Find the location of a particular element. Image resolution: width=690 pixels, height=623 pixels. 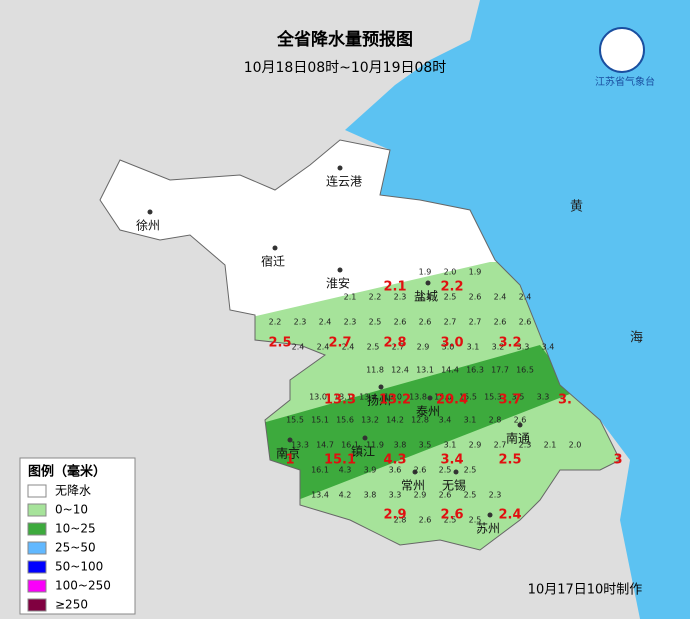

station-value: 15.1 is located at coordinates (320, 420).